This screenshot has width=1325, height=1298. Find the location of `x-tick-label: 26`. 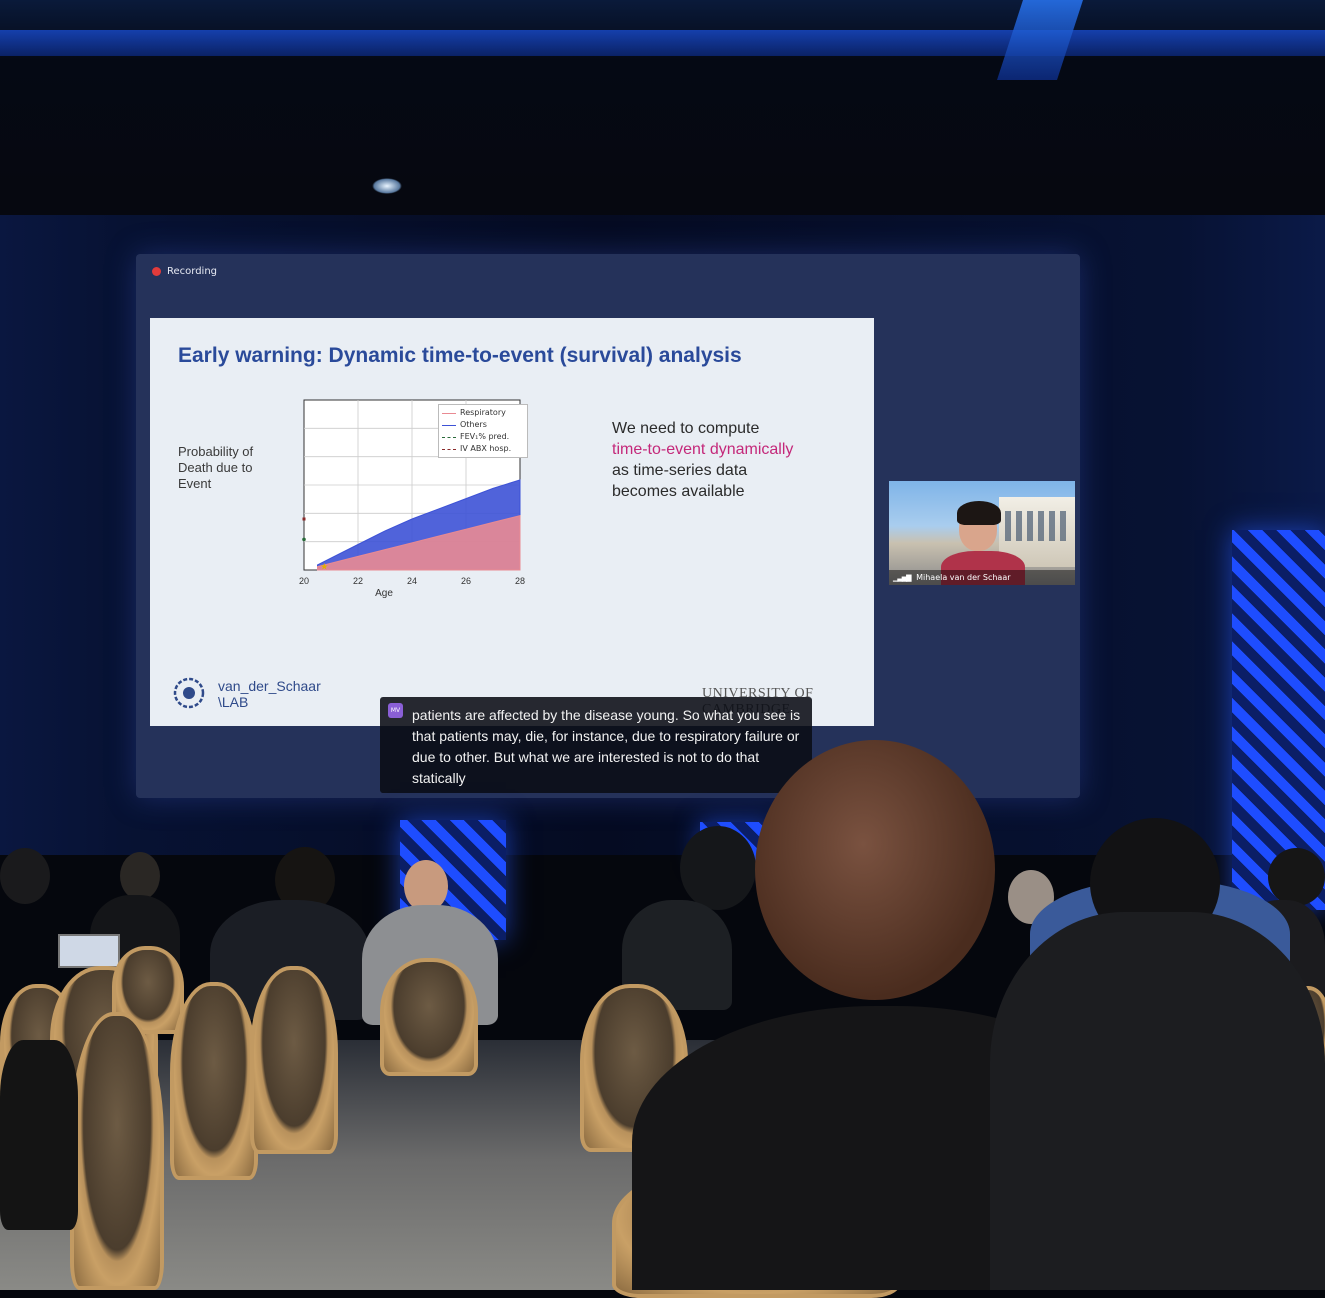

x-tick-label: 26 is located at coordinates (466, 581).